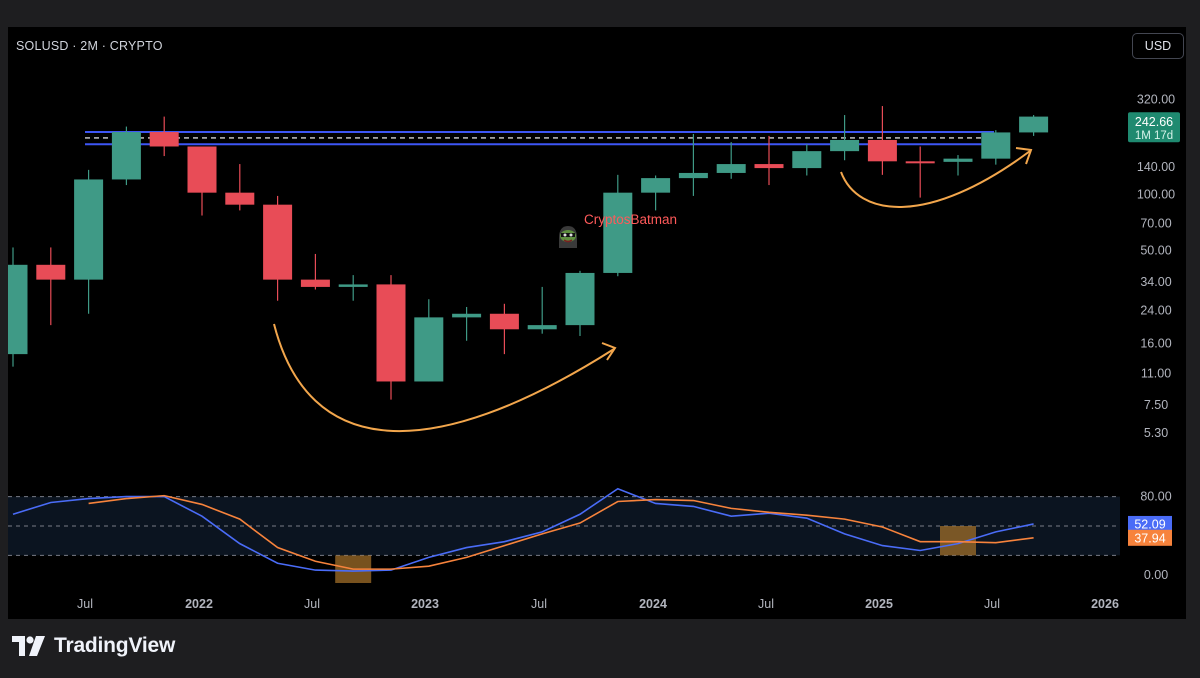  Describe the element at coordinates (1155, 282) in the screenshot. I see `price-tick-label: 34.00` at that location.